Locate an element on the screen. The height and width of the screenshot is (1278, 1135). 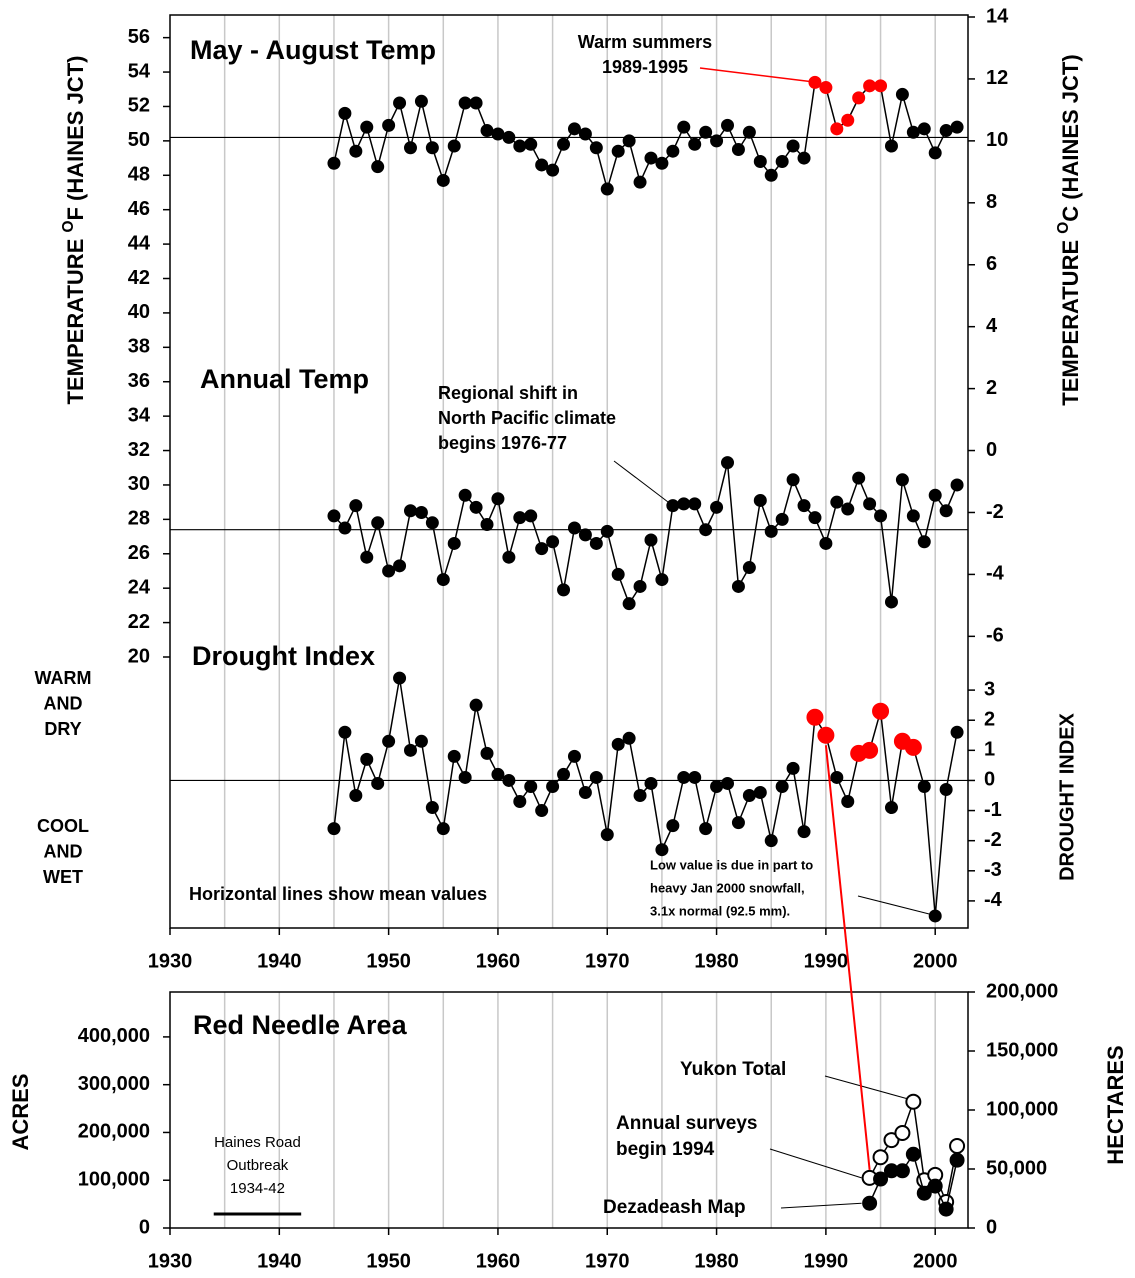
y-tick-label: 1 is located at coordinates (989, 750).